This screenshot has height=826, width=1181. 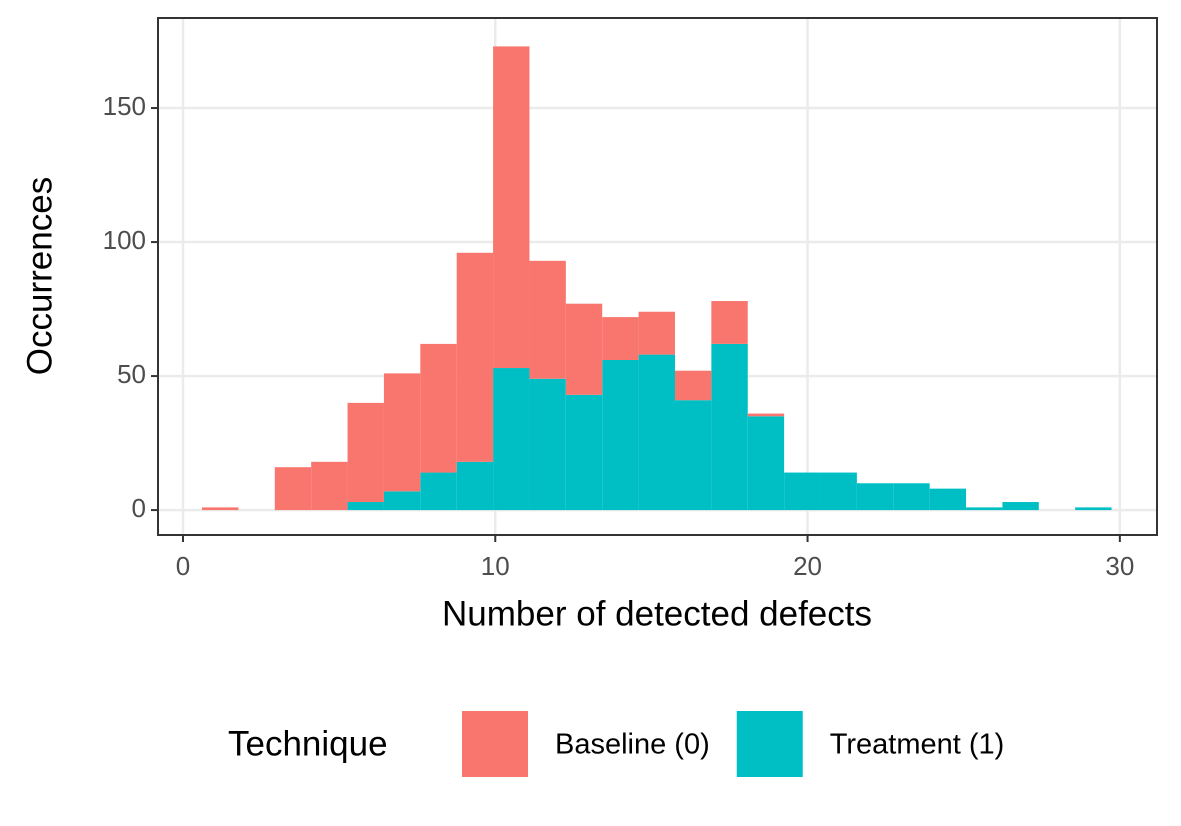 I want to click on y-tick-label: 50, so click(x=131, y=374).